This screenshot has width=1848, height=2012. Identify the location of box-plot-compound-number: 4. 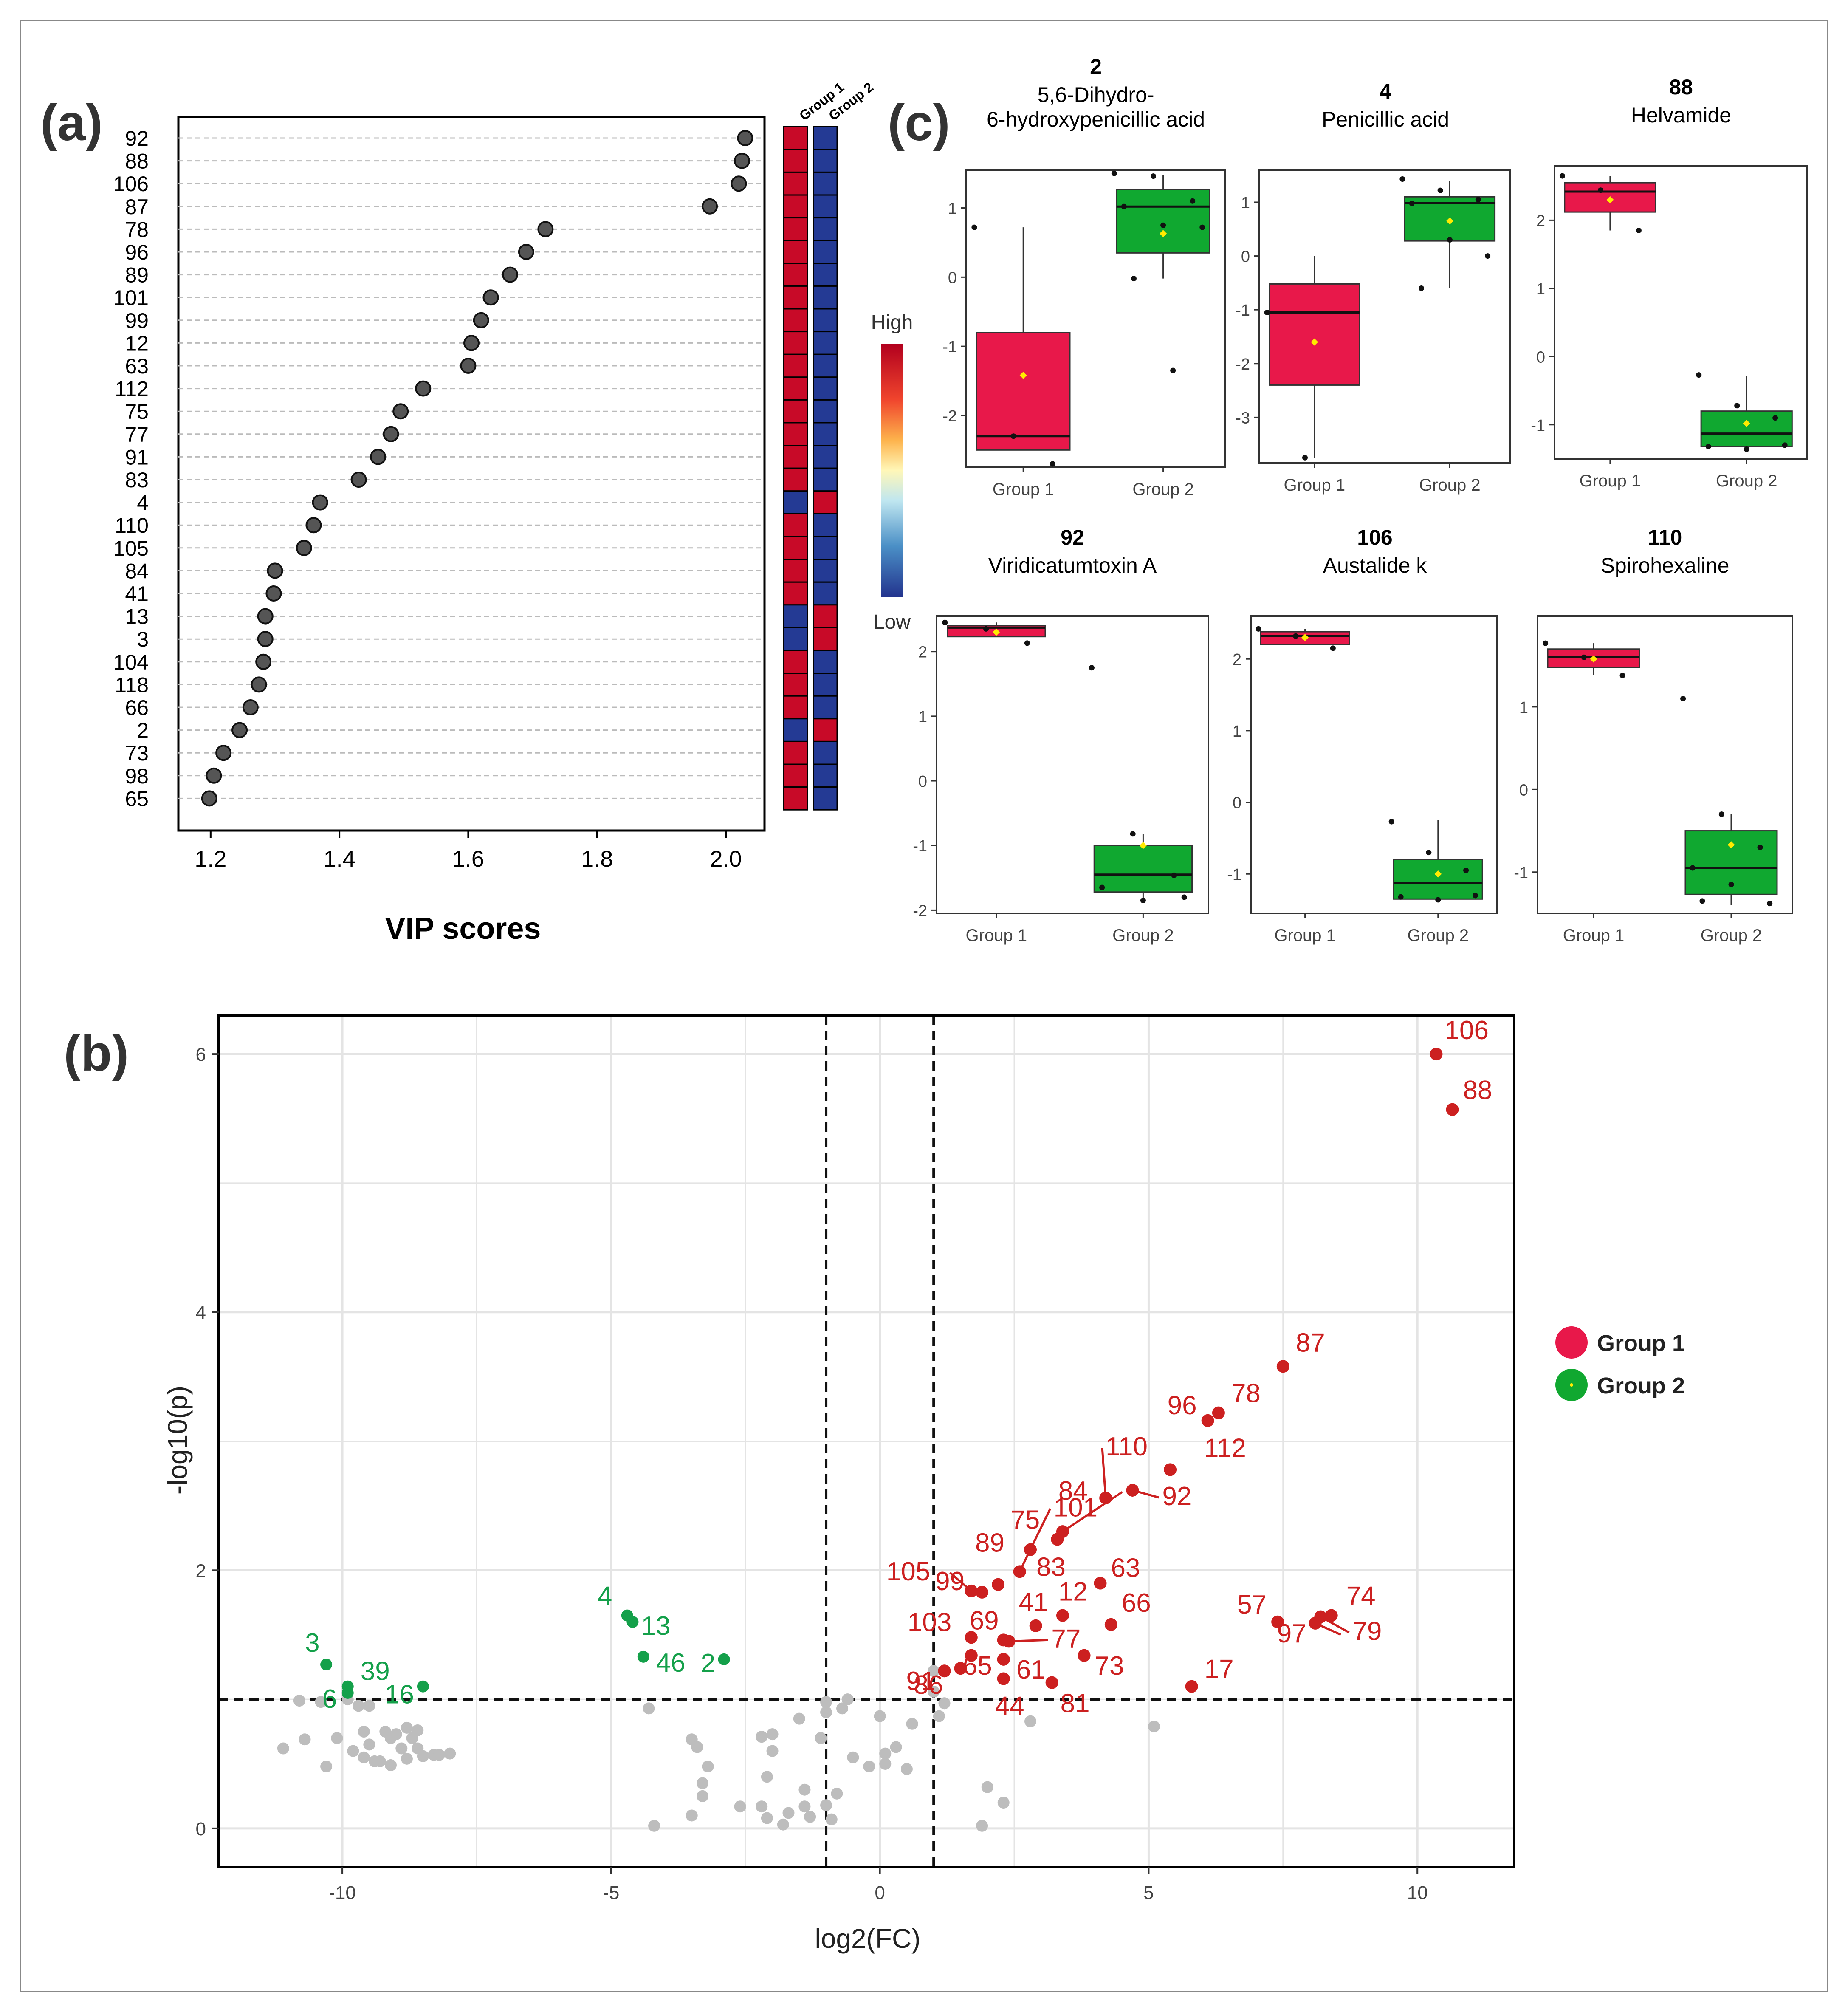
(1385, 91).